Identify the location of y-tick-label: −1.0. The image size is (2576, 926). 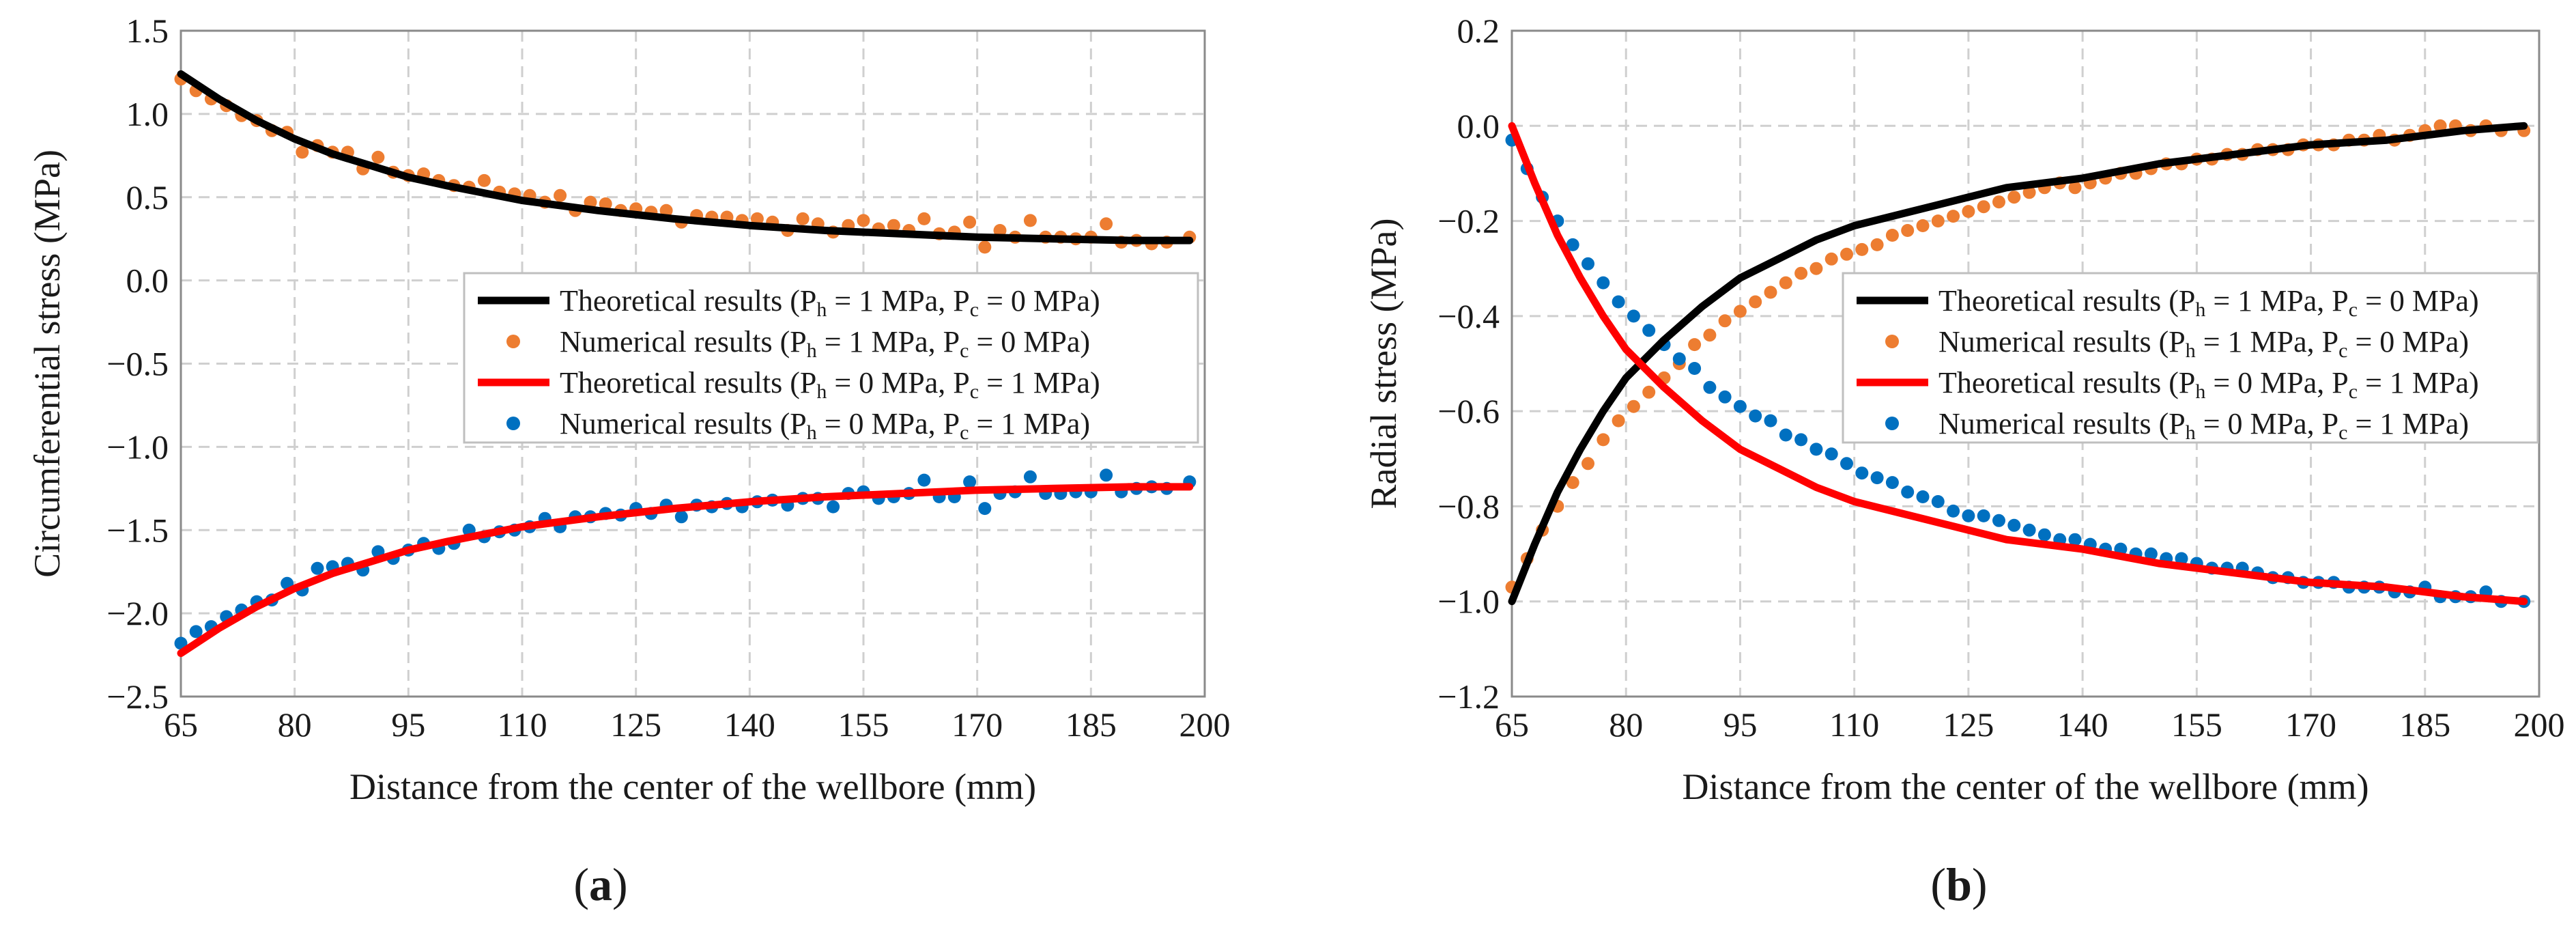
(1468, 602).